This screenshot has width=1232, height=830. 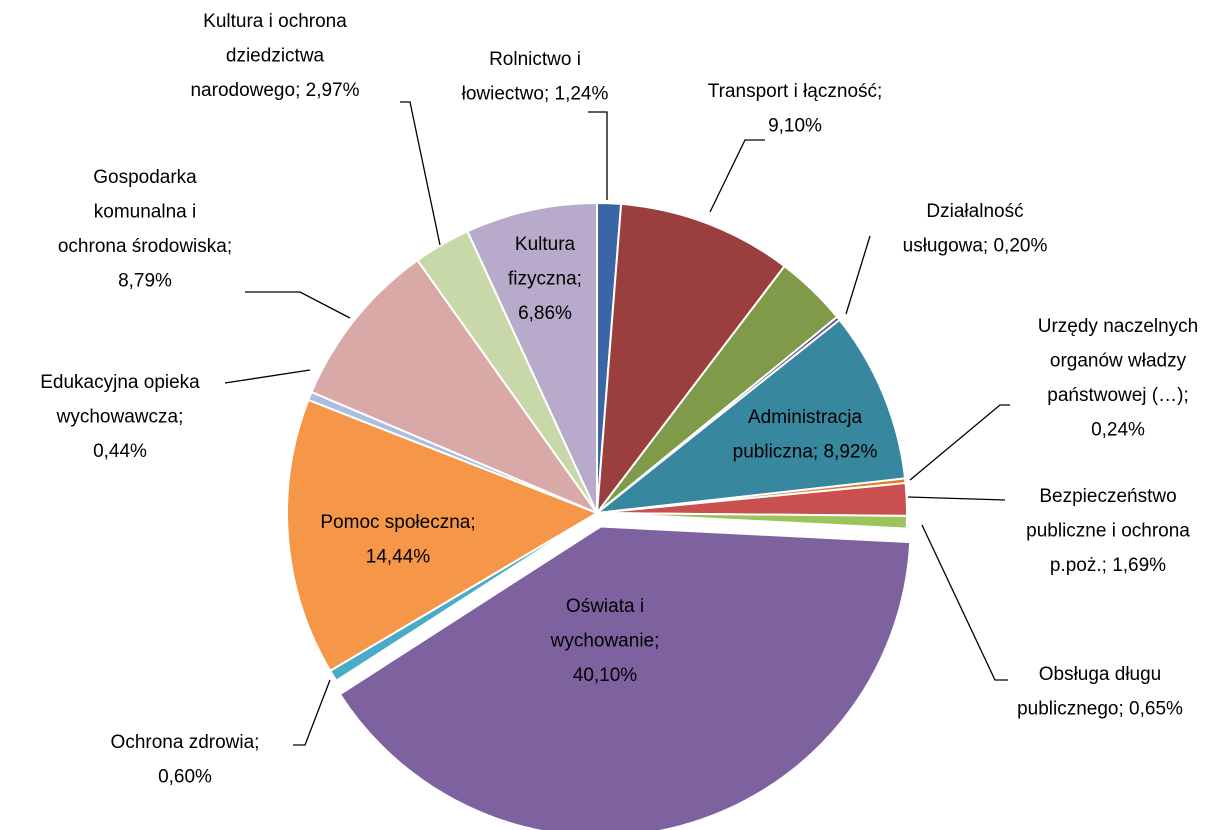 I want to click on slice-label: 40,10%, so click(x=605, y=675).